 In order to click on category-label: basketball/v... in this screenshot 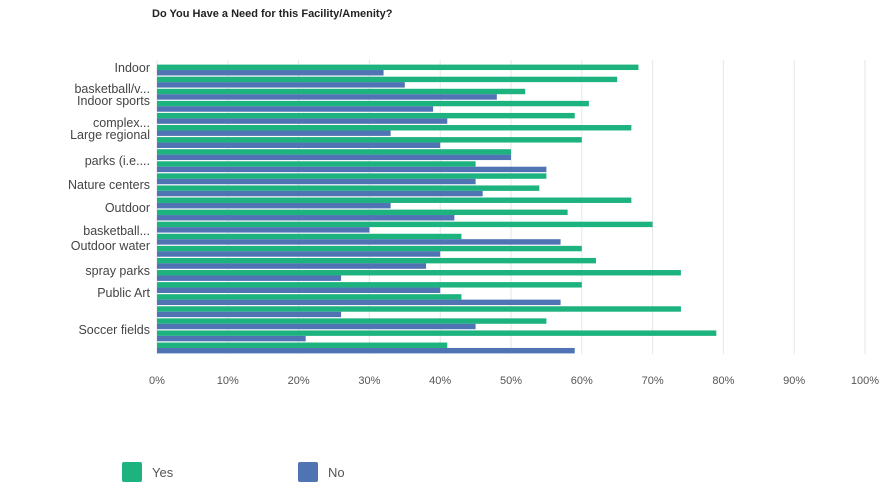, I will do `click(112, 89)`.